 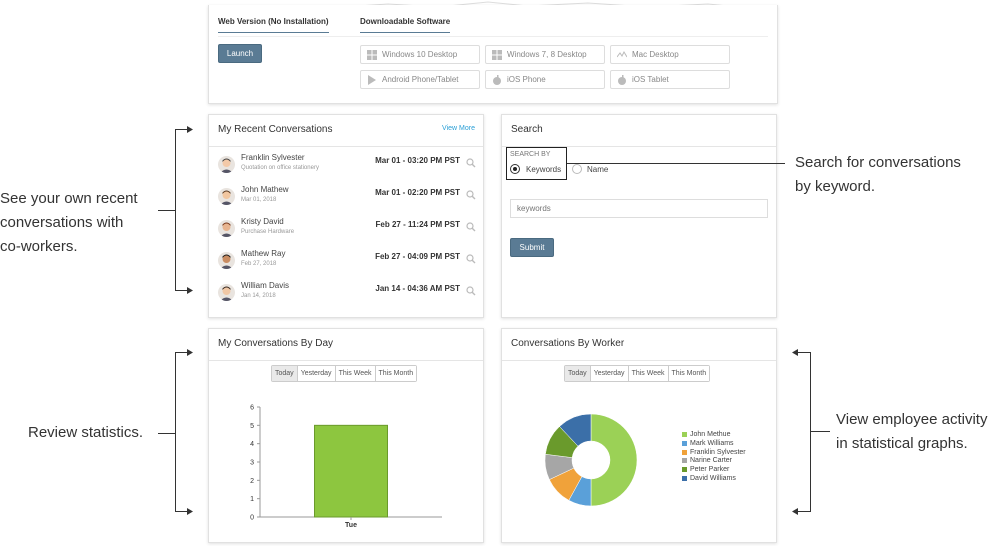 What do you see at coordinates (714, 452) in the screenshot?
I see `legend-item: Franklin Sylvester` at bounding box center [714, 452].